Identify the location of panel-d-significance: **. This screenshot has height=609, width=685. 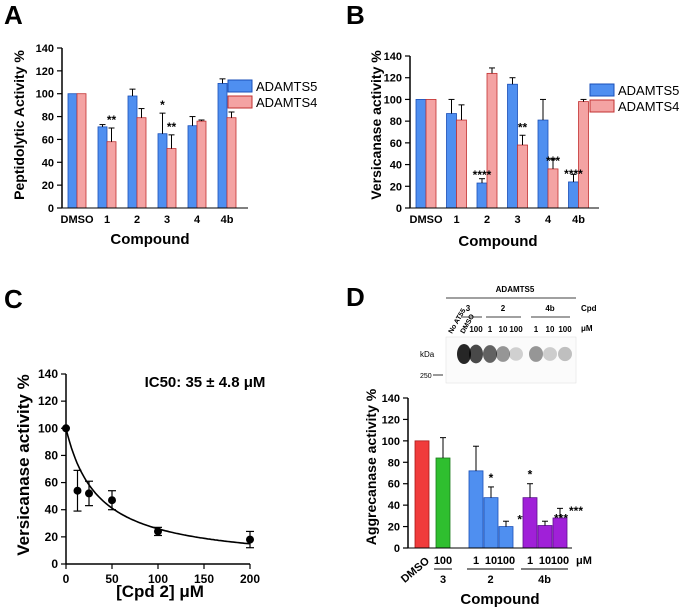
(522, 520).